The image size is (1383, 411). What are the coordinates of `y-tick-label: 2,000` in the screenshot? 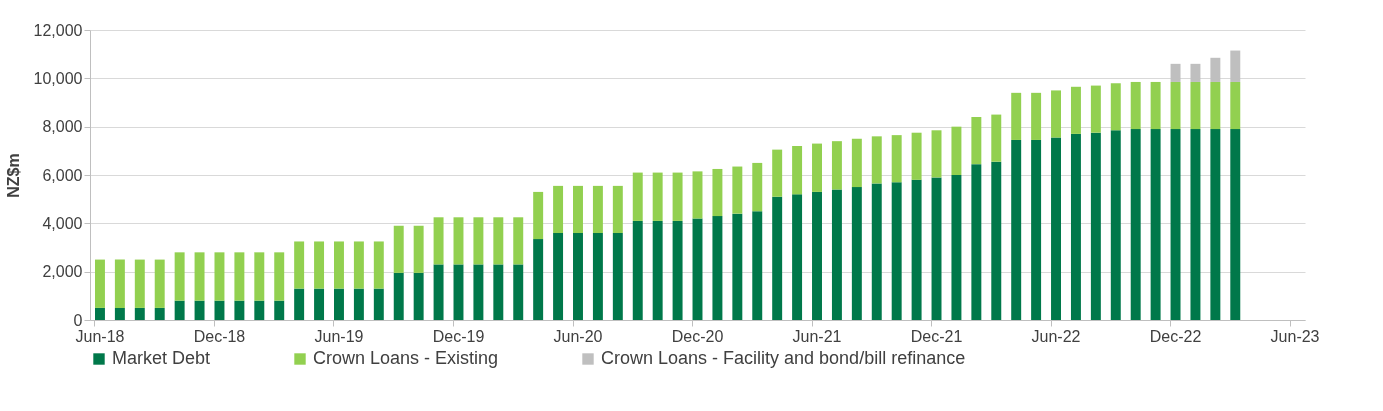 It's located at (62, 272).